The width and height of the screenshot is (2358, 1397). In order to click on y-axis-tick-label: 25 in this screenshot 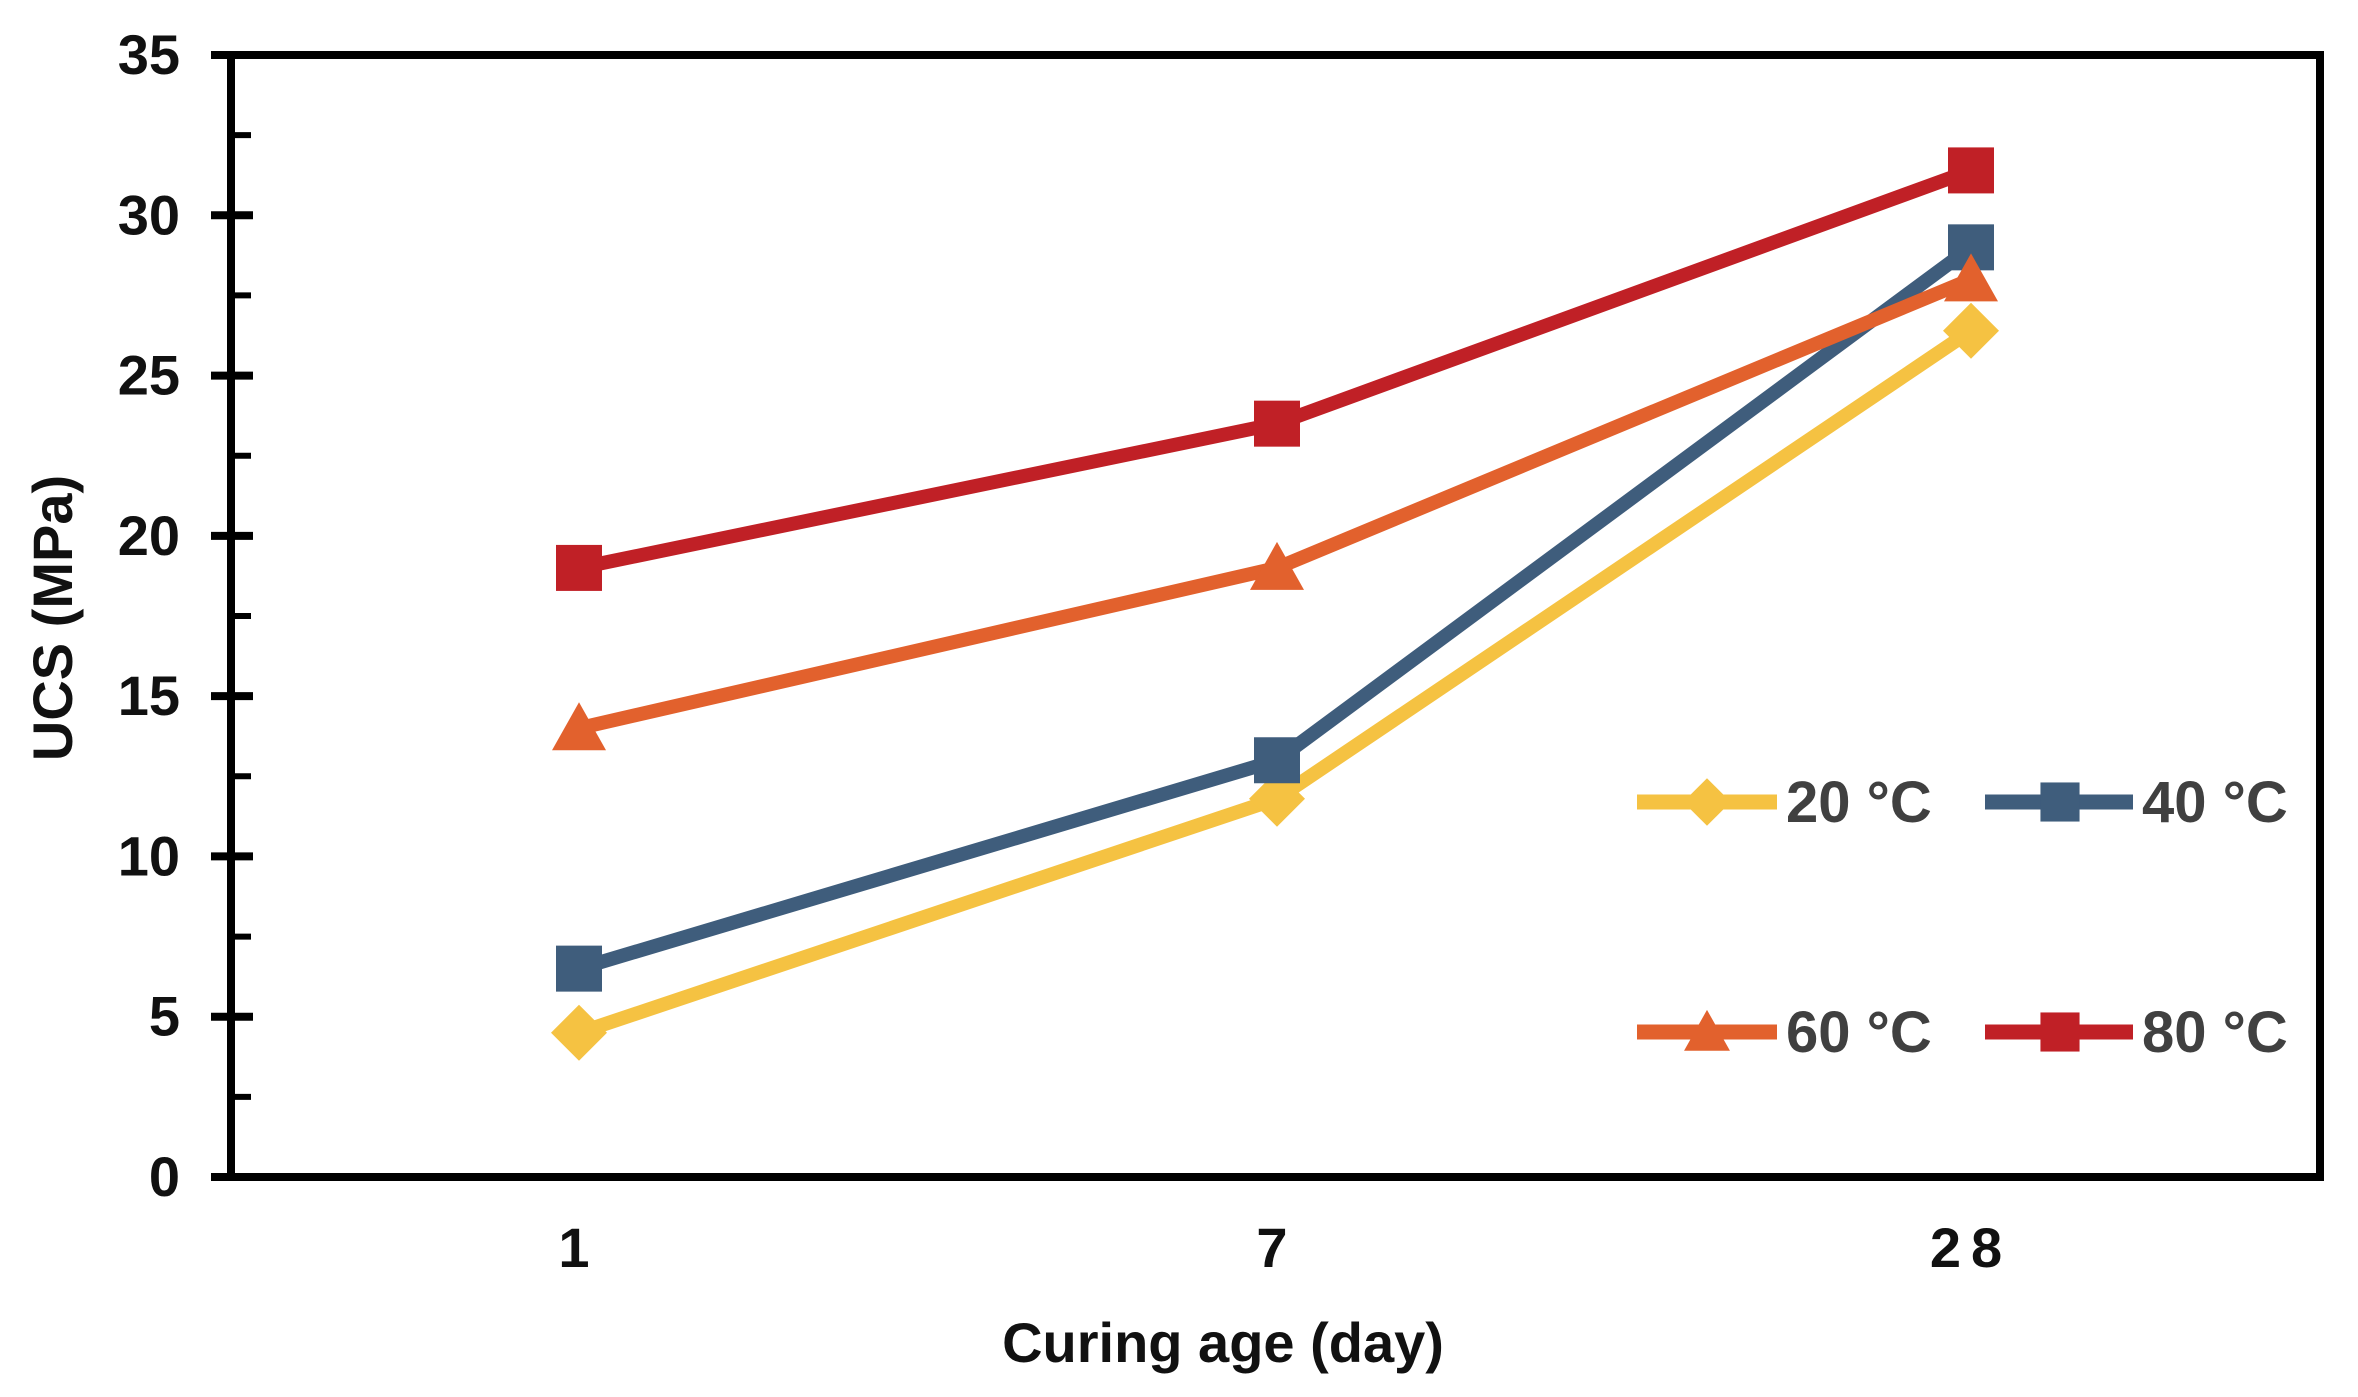, I will do `click(149, 375)`.